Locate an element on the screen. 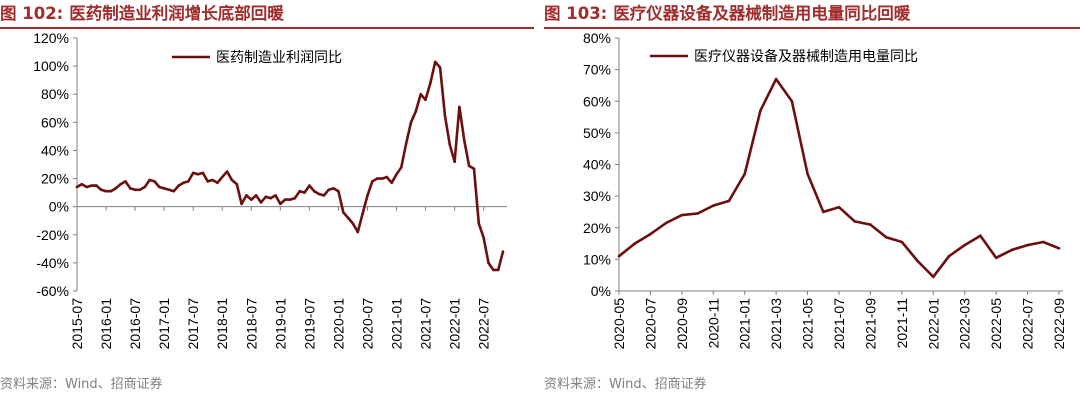 The height and width of the screenshot is (401, 1080). right-legend-label: 医疗仪器设备及器械制造用电量同比 is located at coordinates (806, 56).